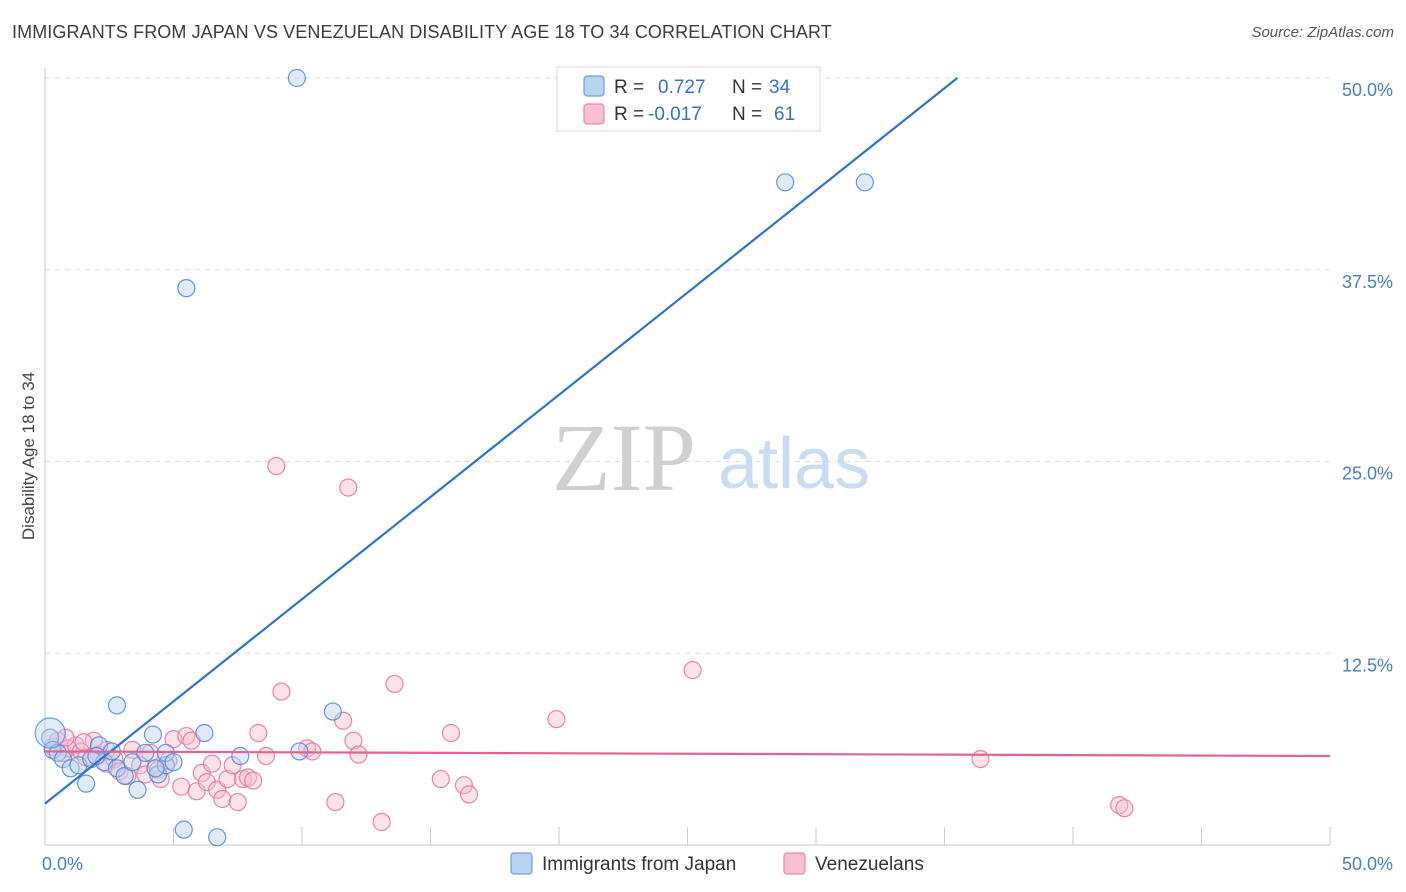 The image size is (1406, 892). I want to click on correlation-legend: R = 0.727 N = 34 R = -0.017 N = 61, so click(688, 99).